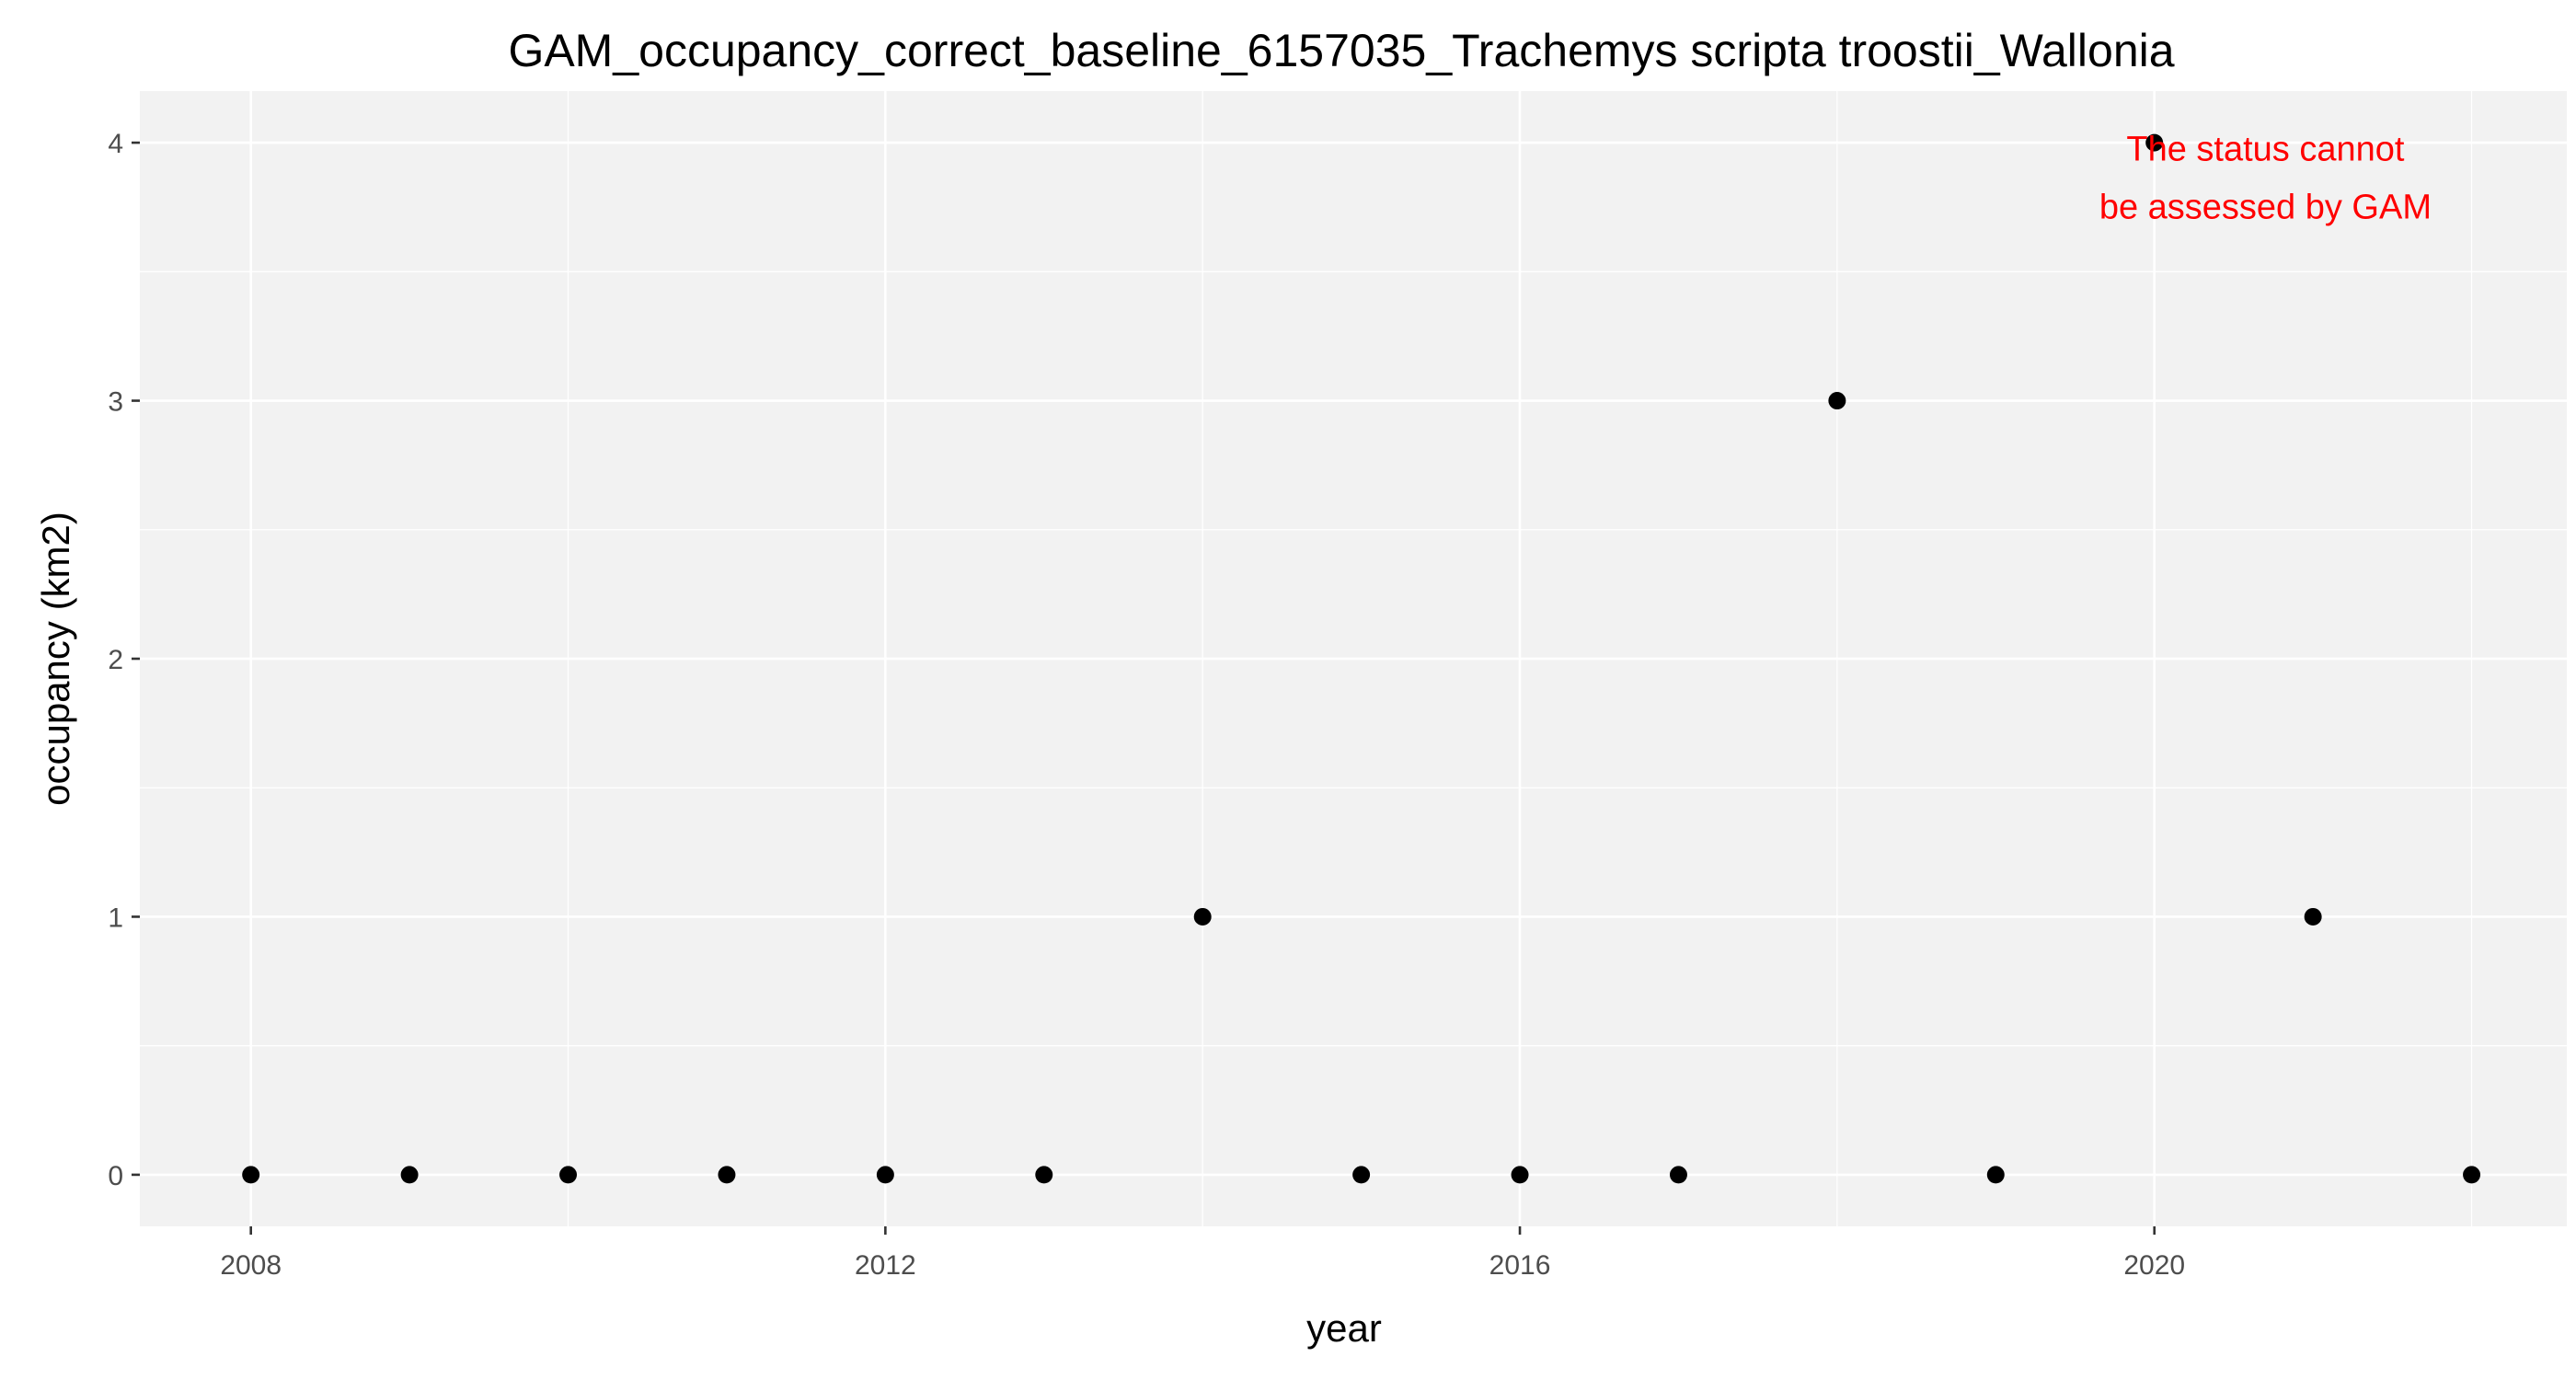  I want to click on y-tick-label: 1, so click(115, 918).